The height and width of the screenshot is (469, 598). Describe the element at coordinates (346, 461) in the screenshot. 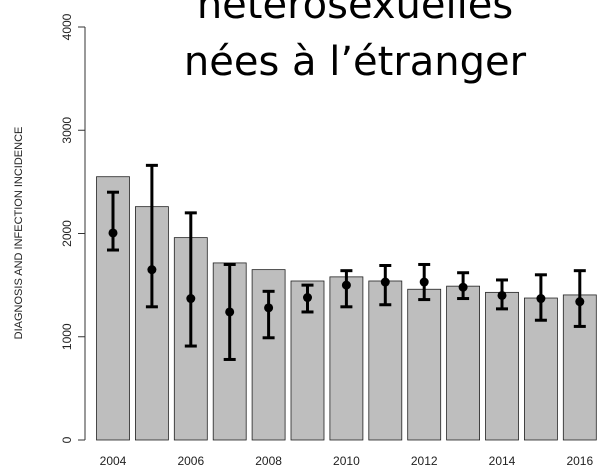

I see `x-tick-label: 2010` at that location.